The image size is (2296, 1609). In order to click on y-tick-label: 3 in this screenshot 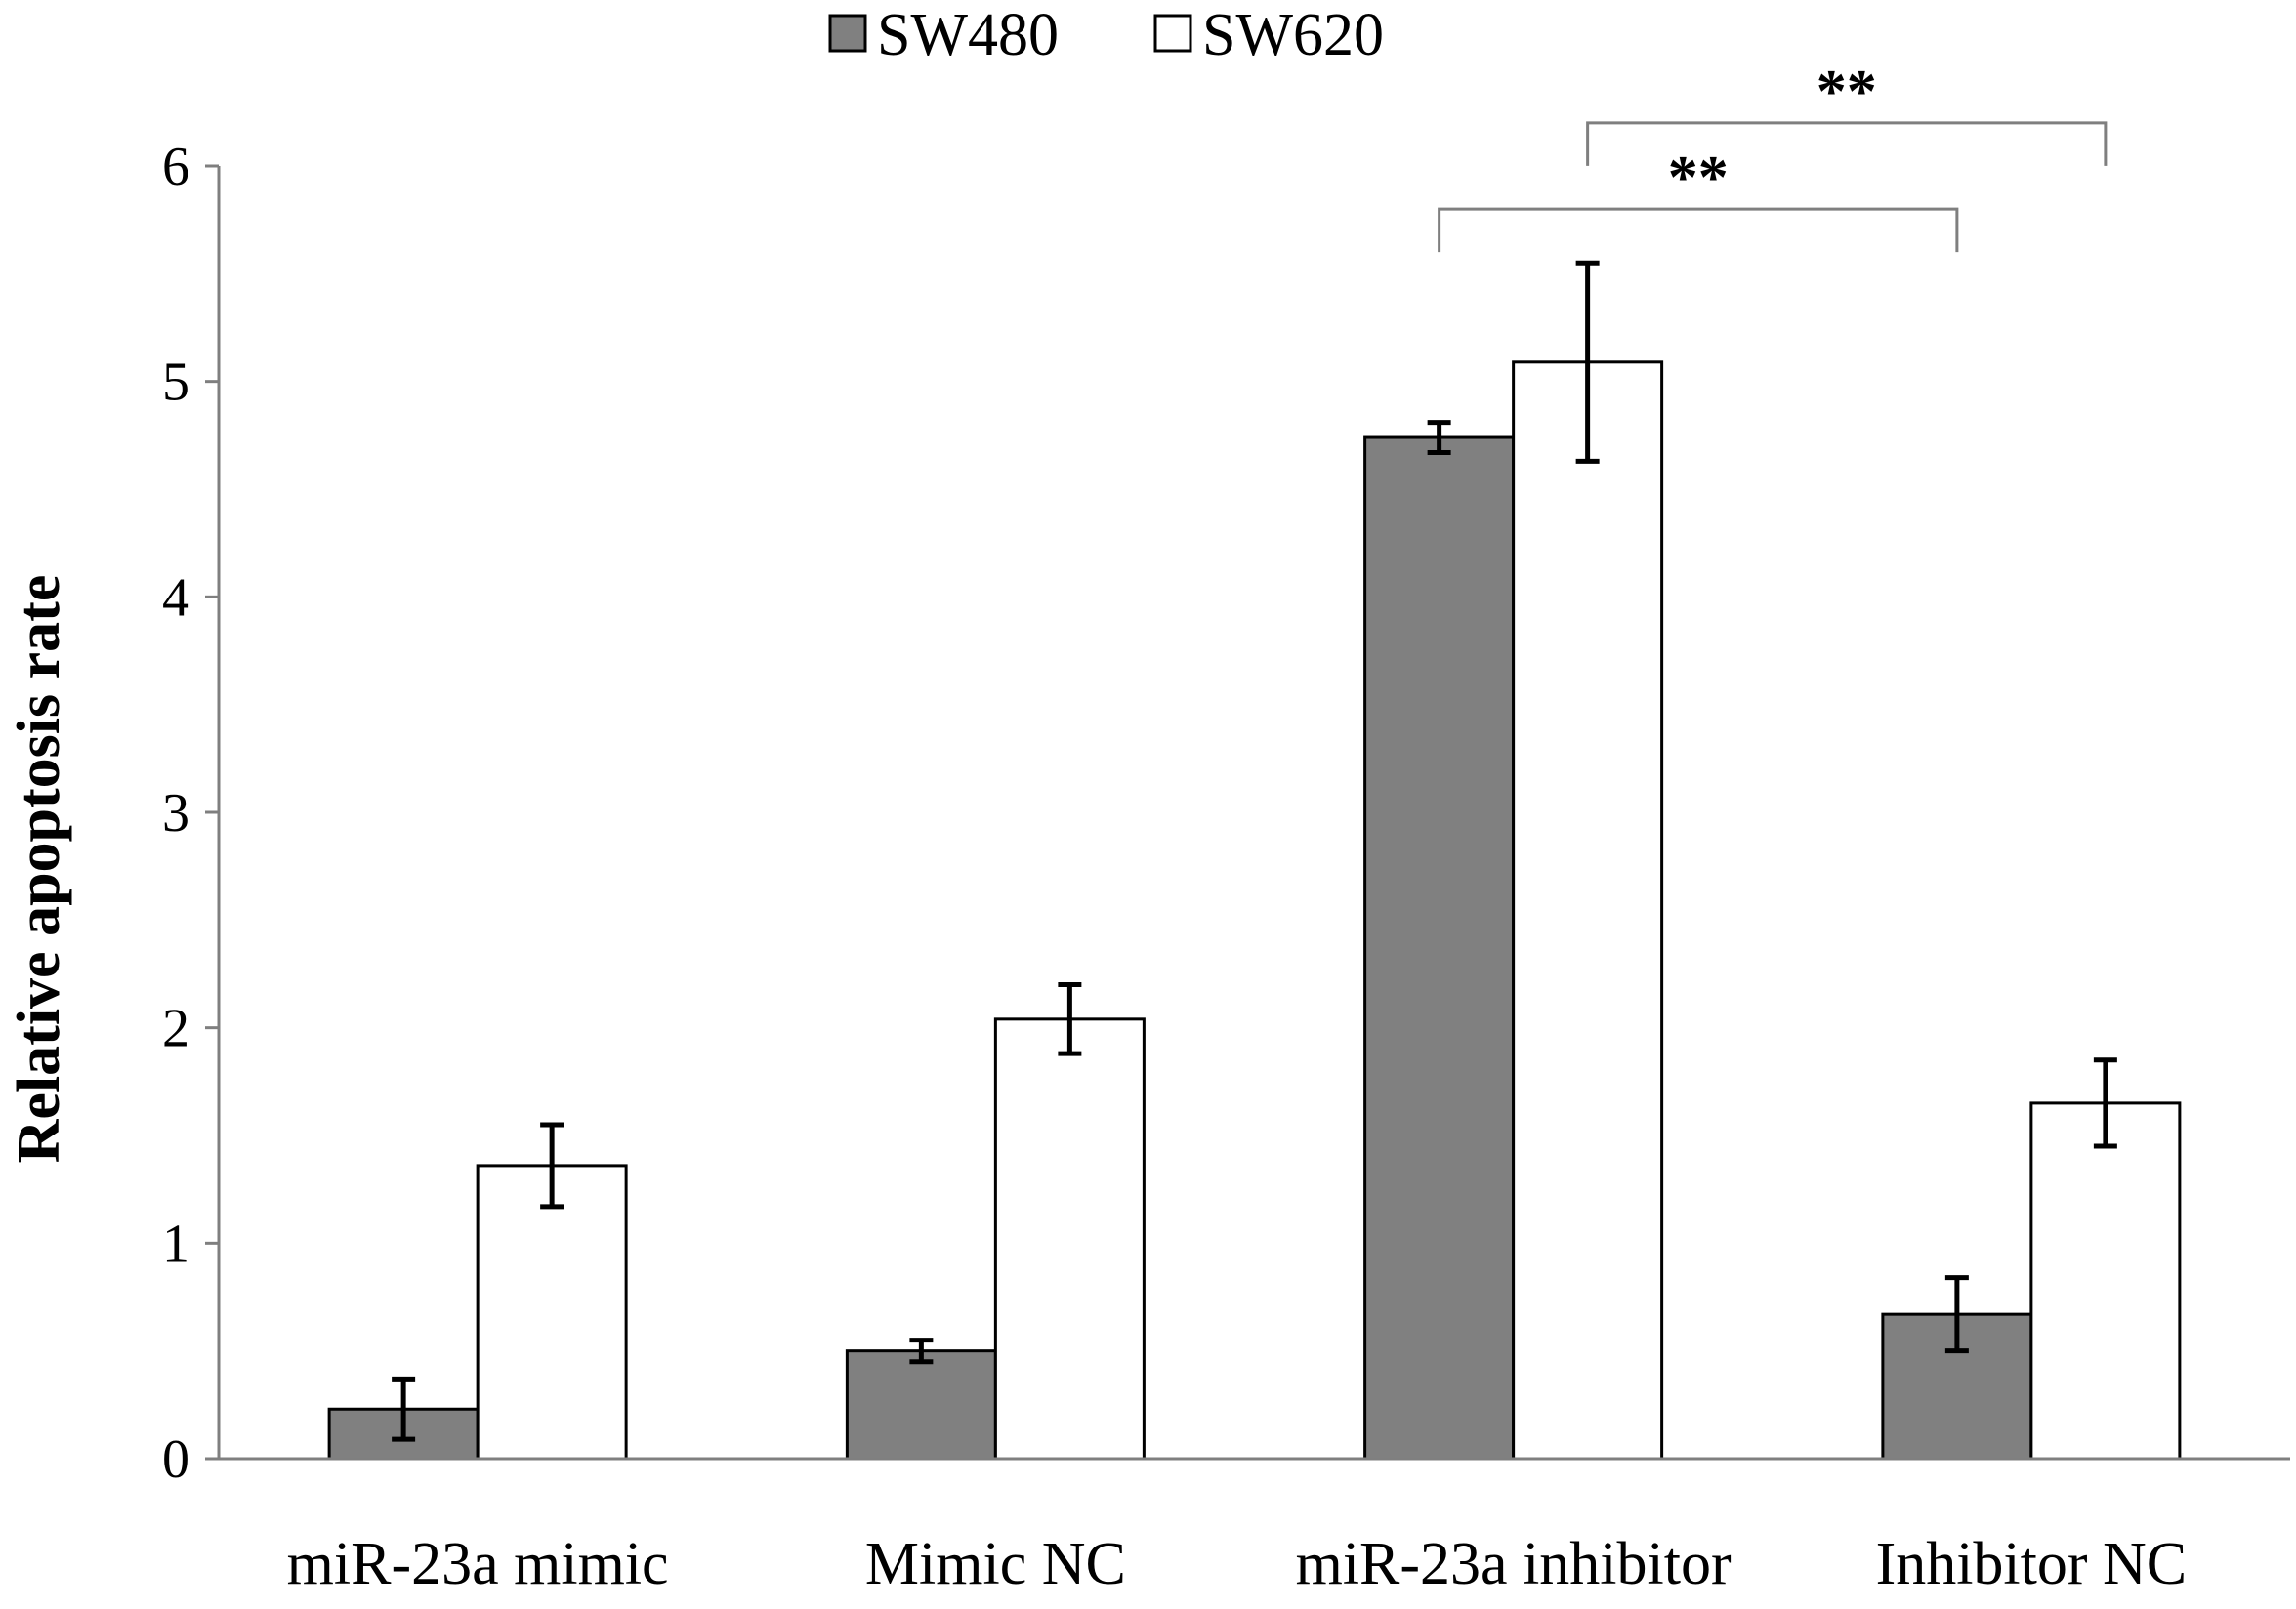, I will do `click(175, 813)`.